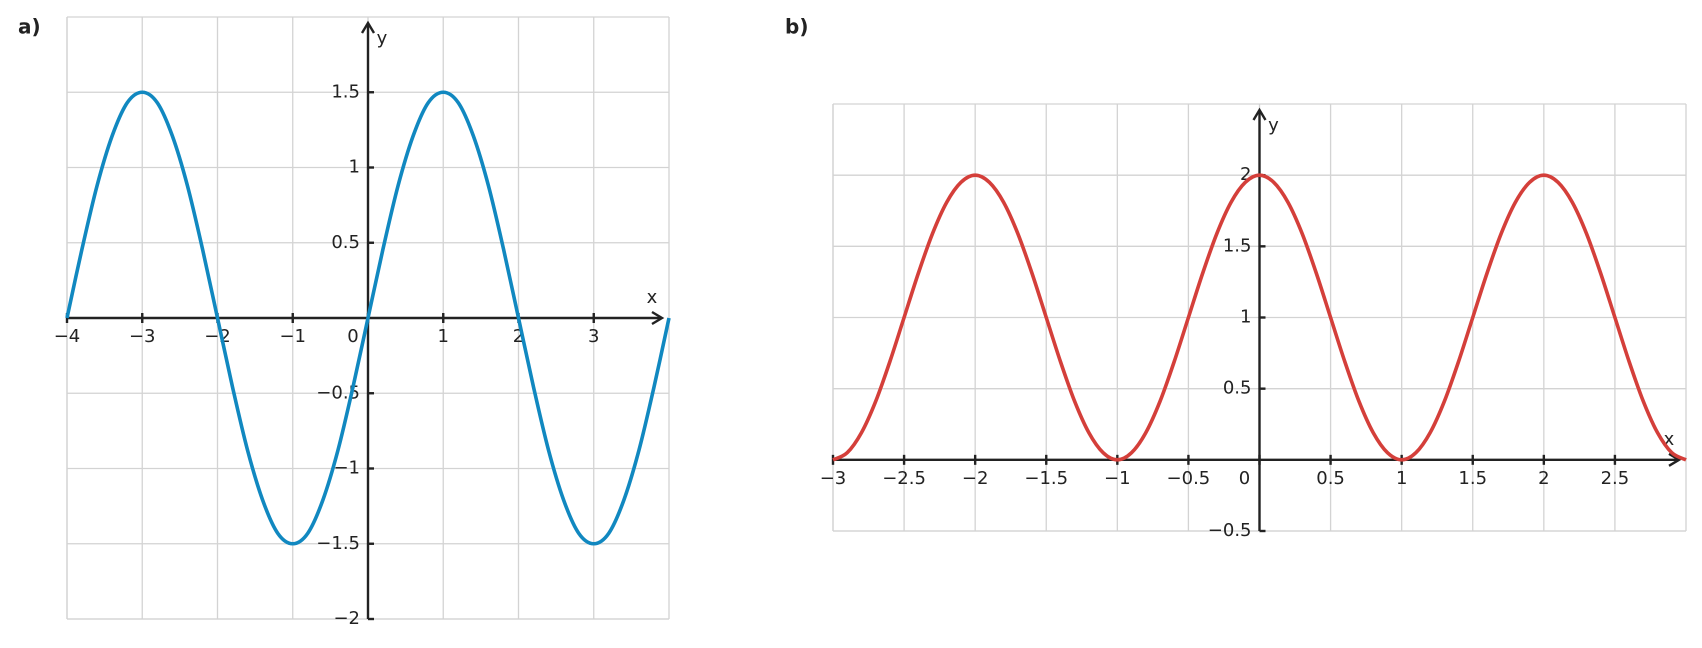 The image size is (1702, 648). What do you see at coordinates (1230, 530) in the screenshot?
I see `y-tick-label: −0.5` at bounding box center [1230, 530].